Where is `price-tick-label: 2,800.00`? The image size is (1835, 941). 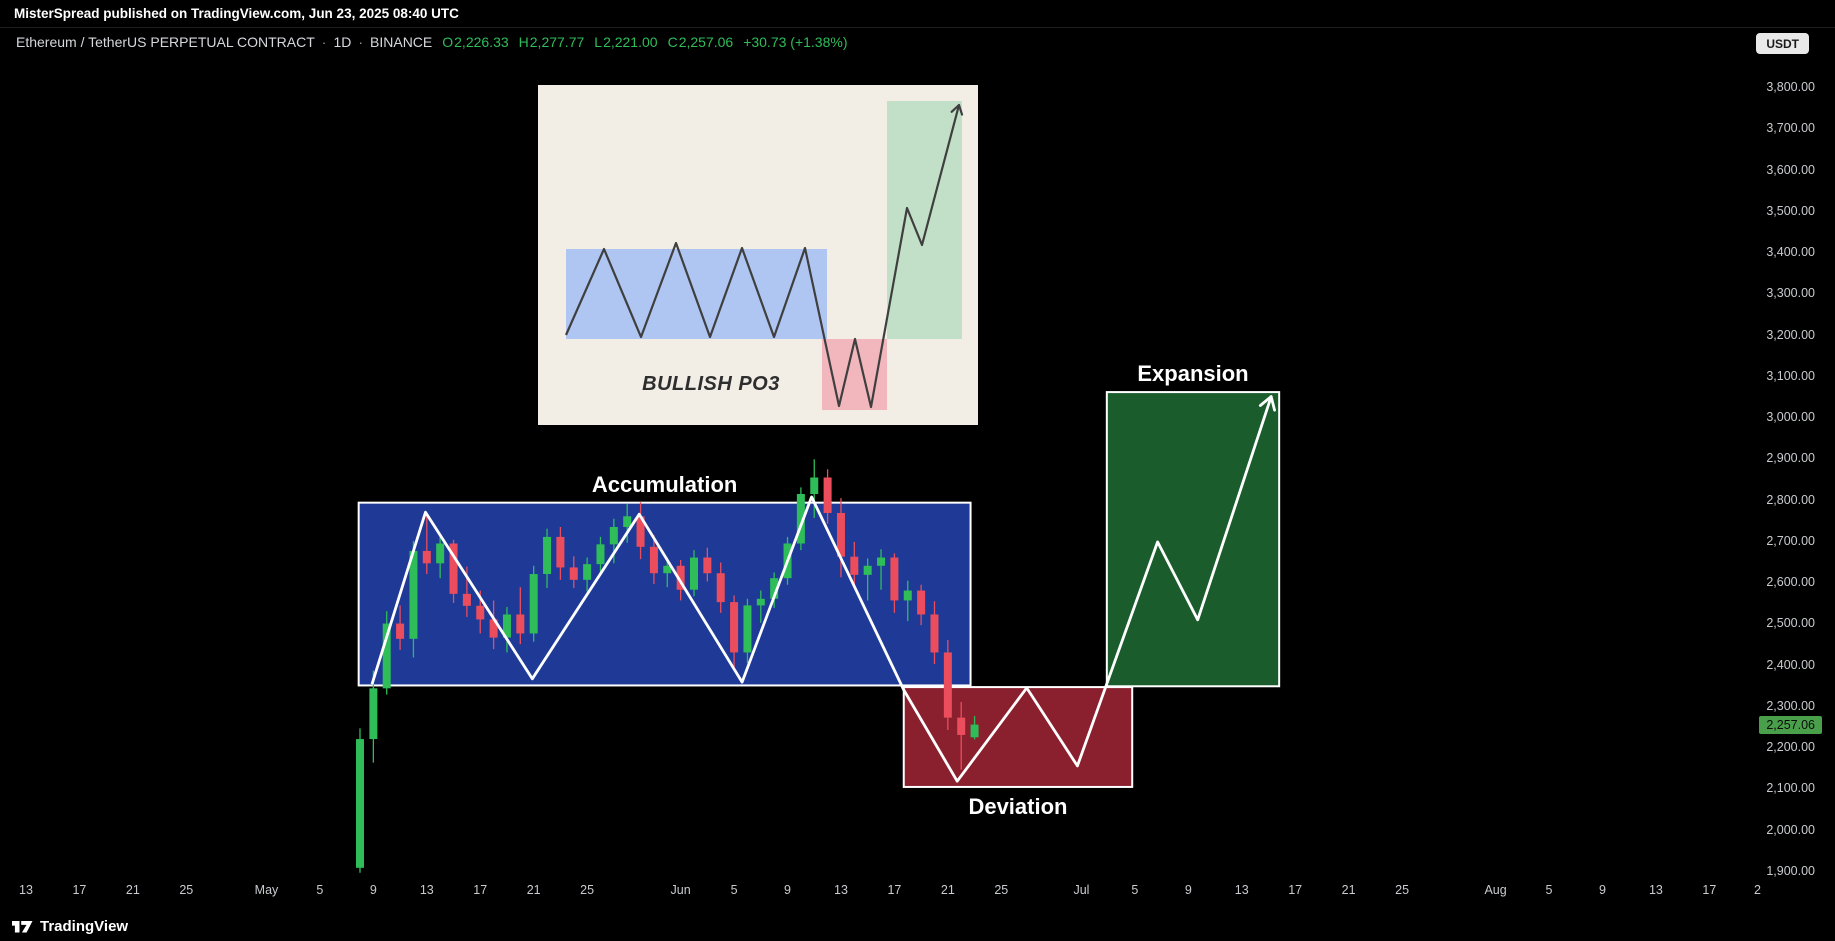 price-tick-label: 2,800.00 is located at coordinates (1790, 499).